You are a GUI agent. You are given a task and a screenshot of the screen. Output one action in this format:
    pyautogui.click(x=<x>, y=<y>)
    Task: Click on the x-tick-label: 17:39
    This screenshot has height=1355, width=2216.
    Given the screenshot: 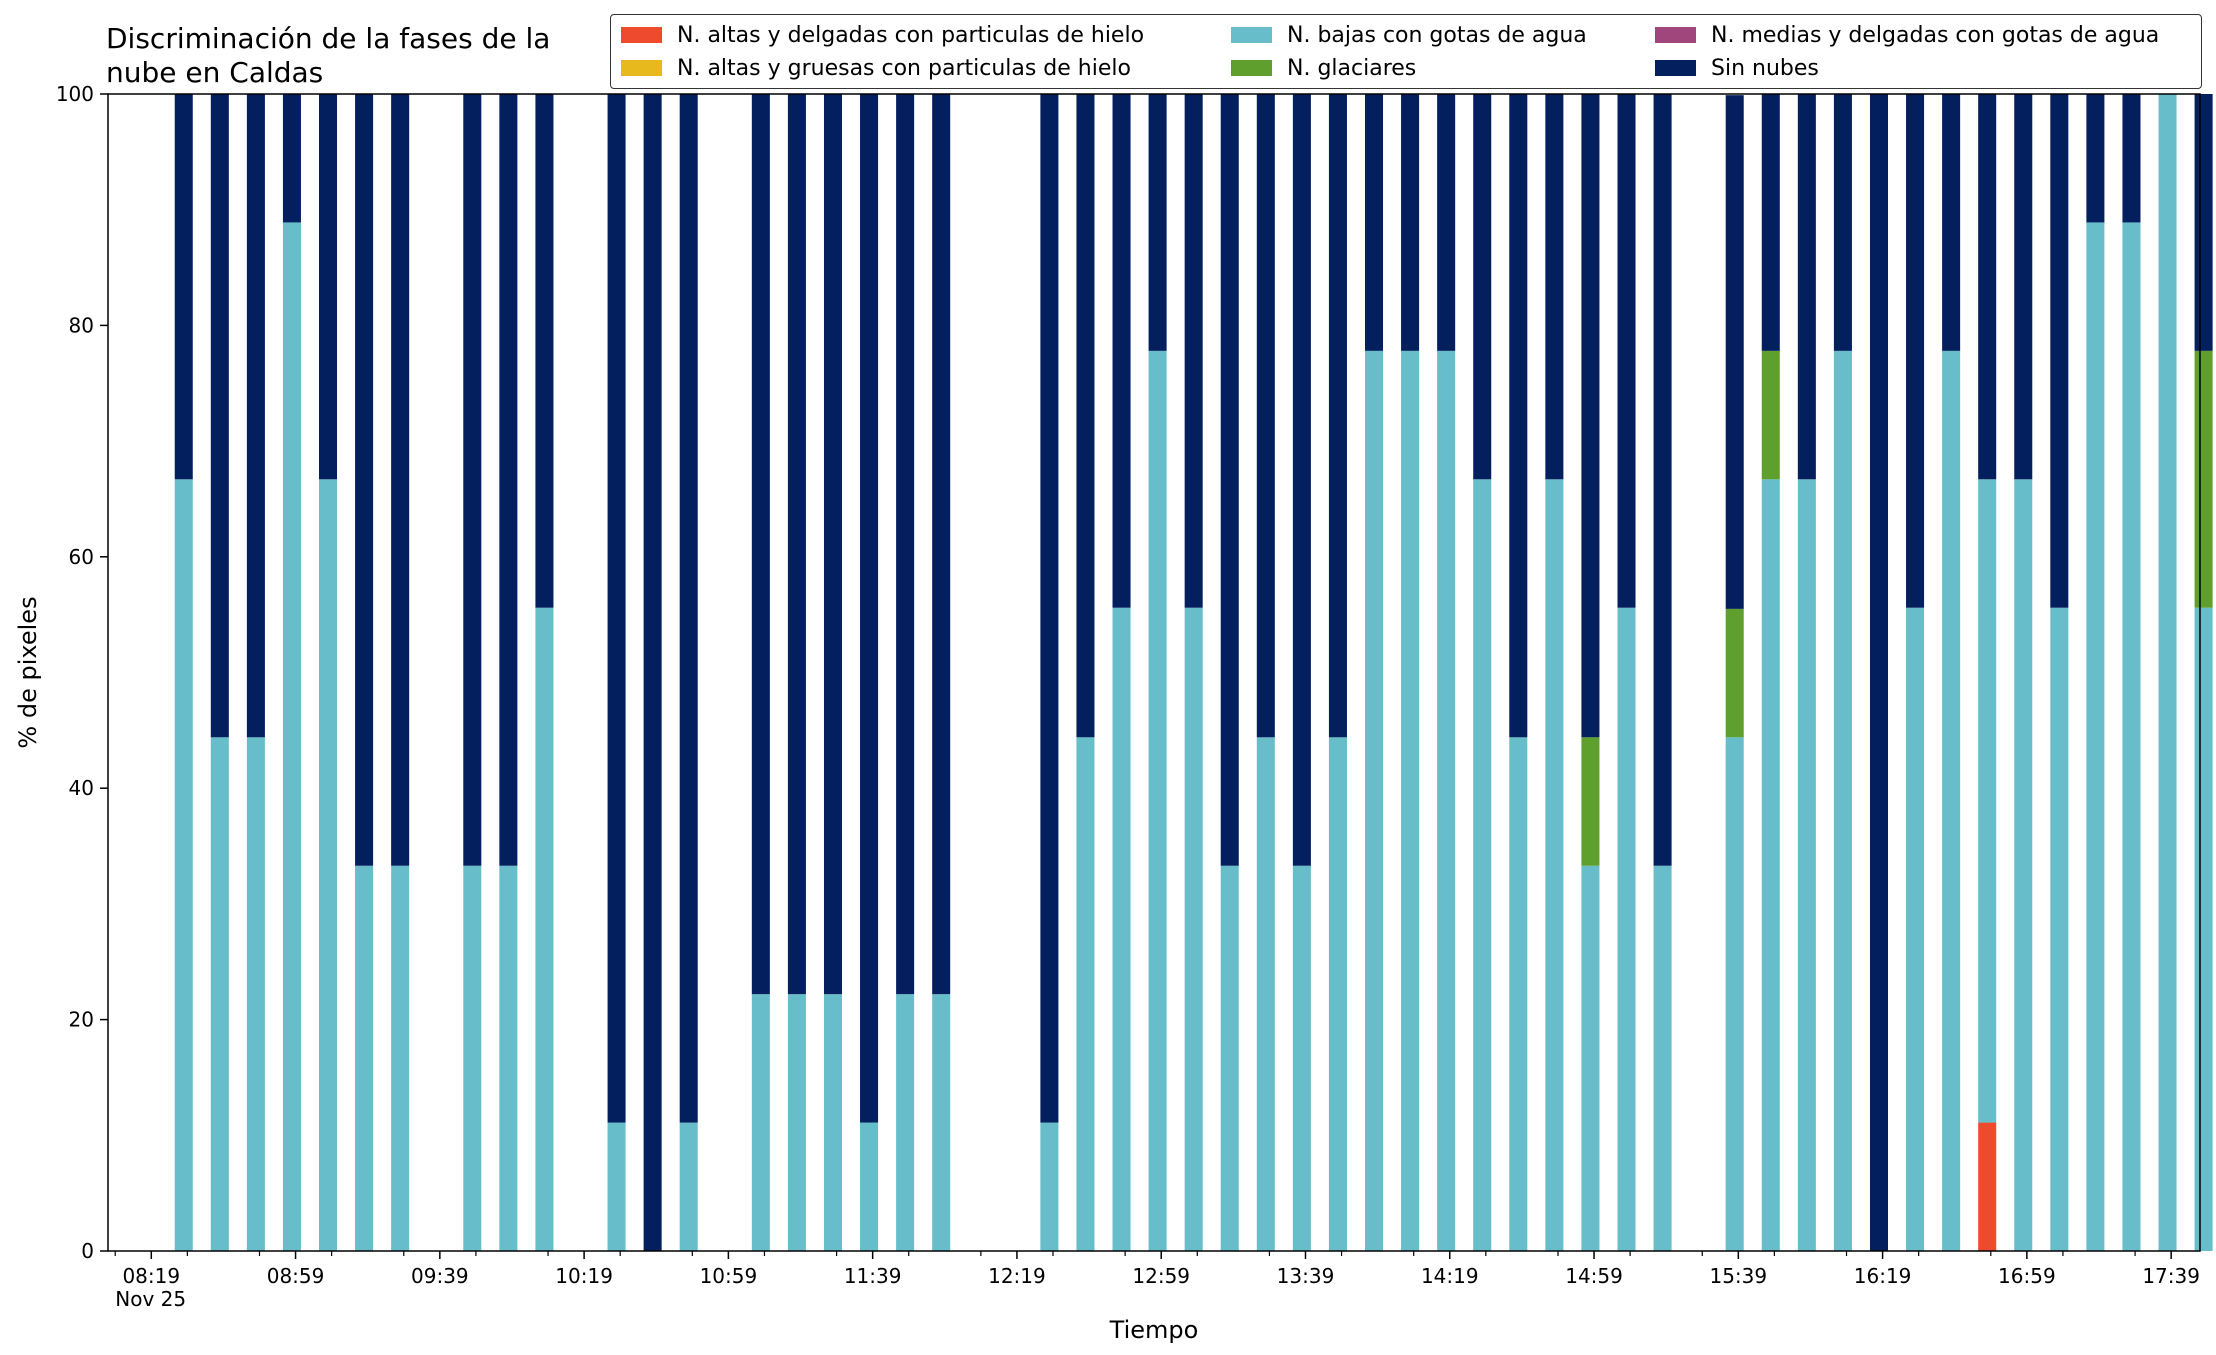 What is the action you would take?
    pyautogui.click(x=2171, y=1276)
    